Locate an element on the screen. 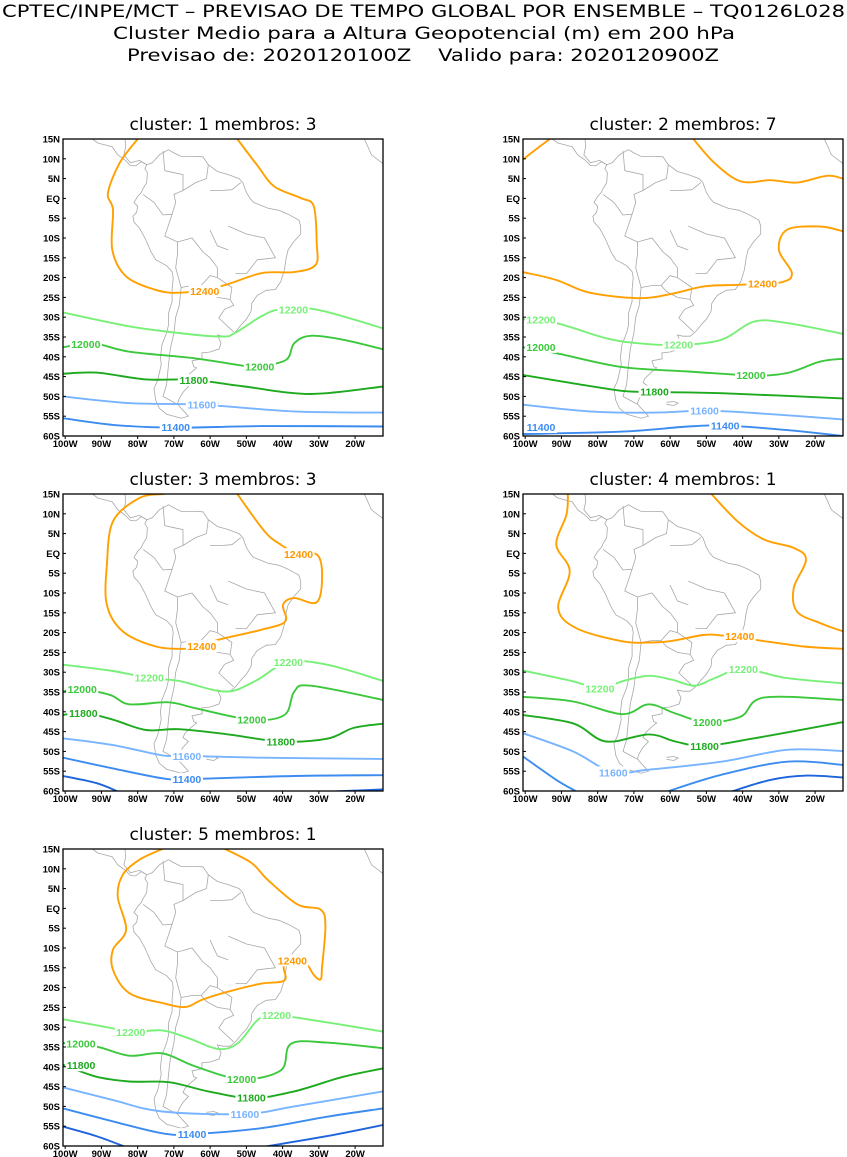 The height and width of the screenshot is (1157, 847). lon-tick-label: 60W is located at coordinates (670, 444).